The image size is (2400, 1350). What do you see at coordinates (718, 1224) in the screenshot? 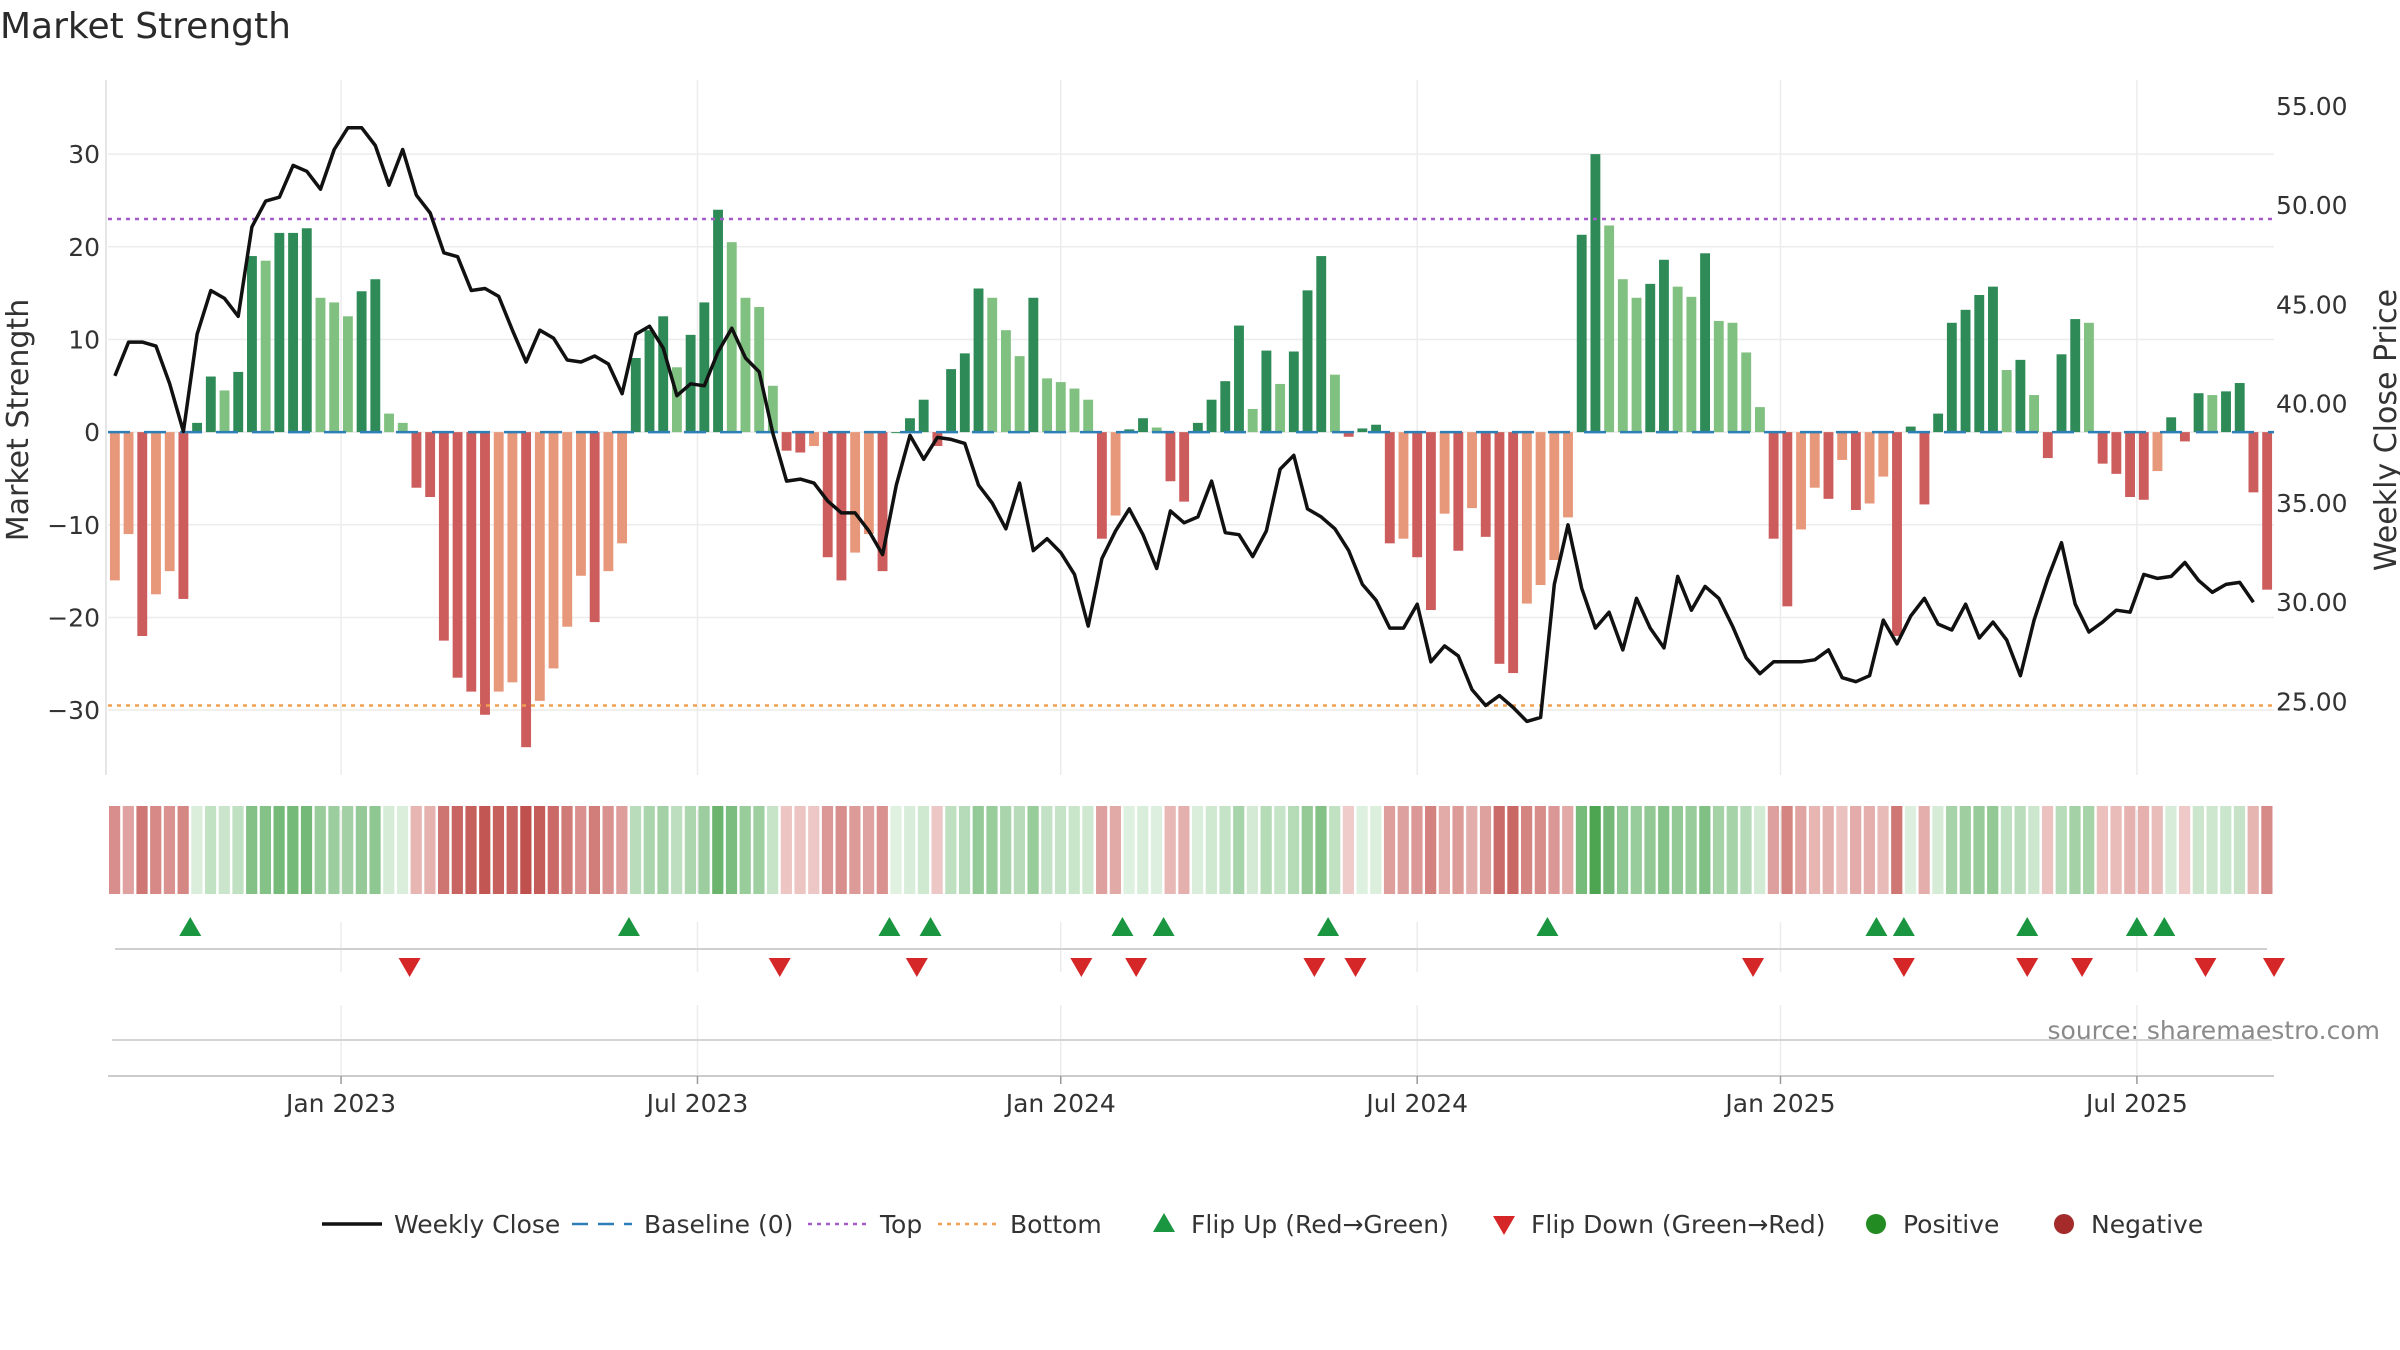
I see `legend-label: Baseline (0)` at bounding box center [718, 1224].